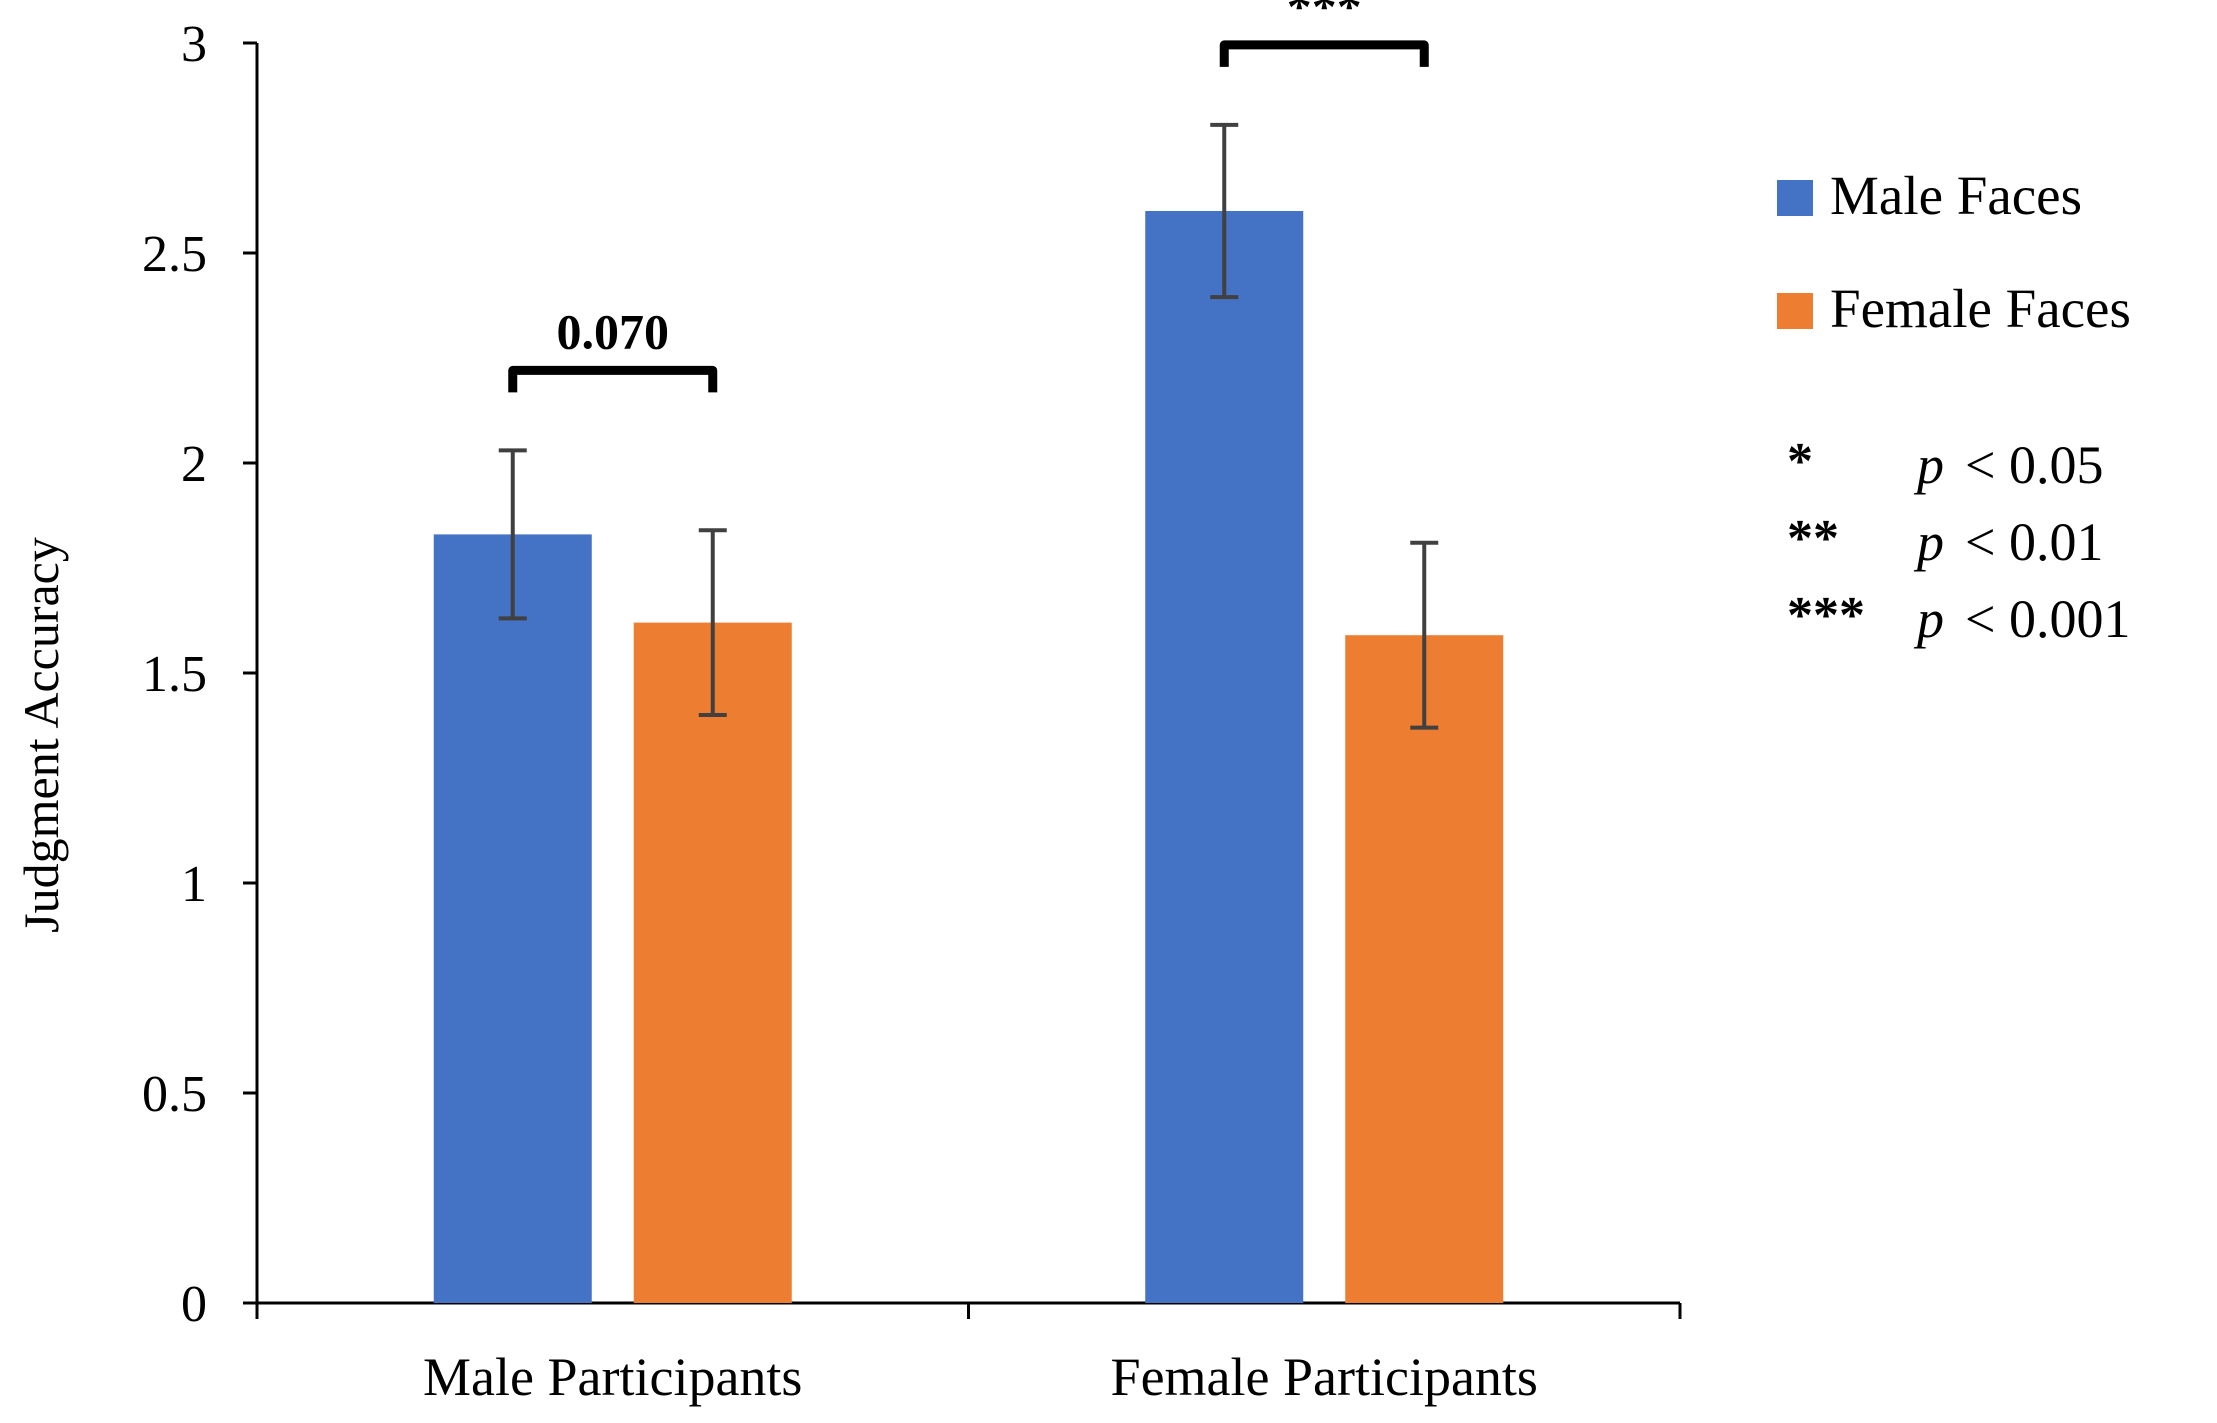 Image resolution: width=2217 pixels, height=1423 pixels. What do you see at coordinates (613, 331) in the screenshot?
I see `significance-label: 0.070` at bounding box center [613, 331].